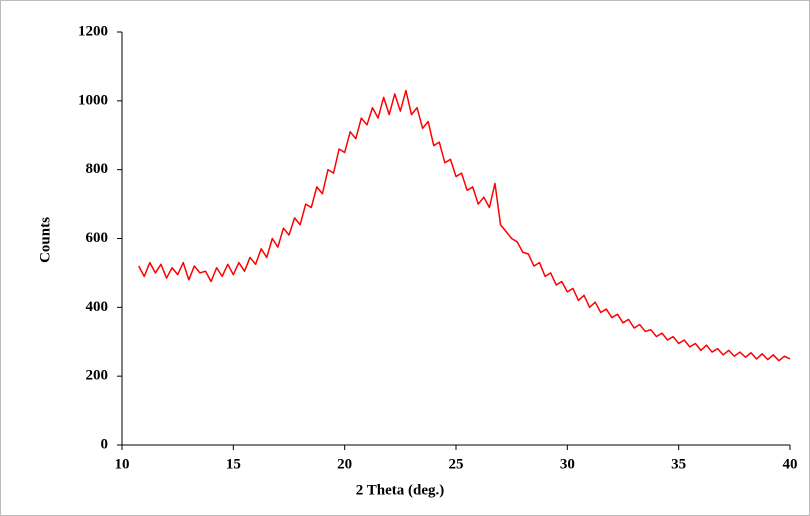 This screenshot has height=516, width=810. Describe the element at coordinates (456, 464) in the screenshot. I see `x-tick-label: 25` at that location.